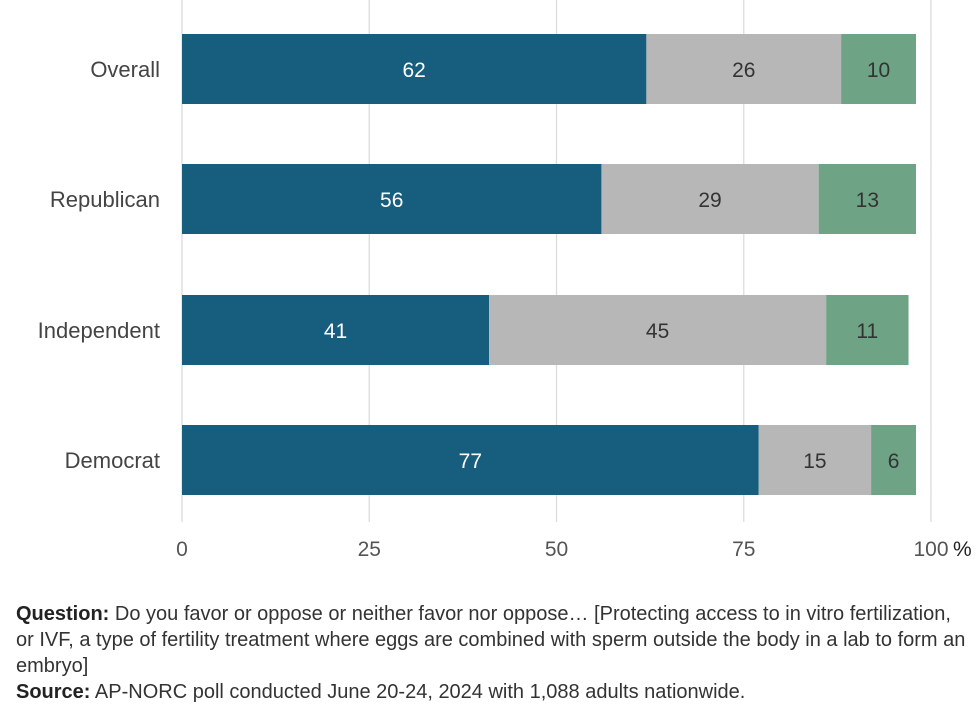 Image resolution: width=980 pixels, height=720 pixels. I want to click on category-label: Independent, so click(99, 330).